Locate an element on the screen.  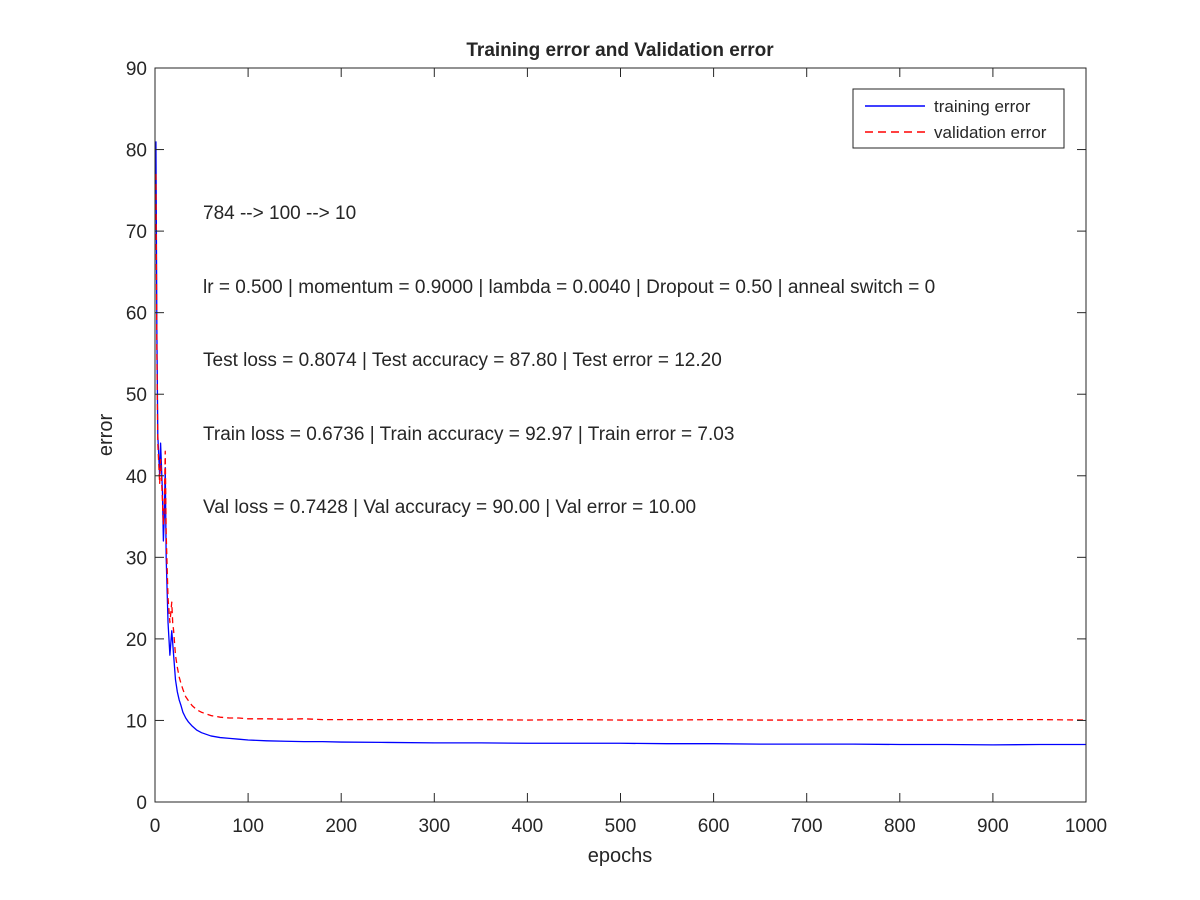
x-tick-label: 500 is located at coordinates (621, 826).